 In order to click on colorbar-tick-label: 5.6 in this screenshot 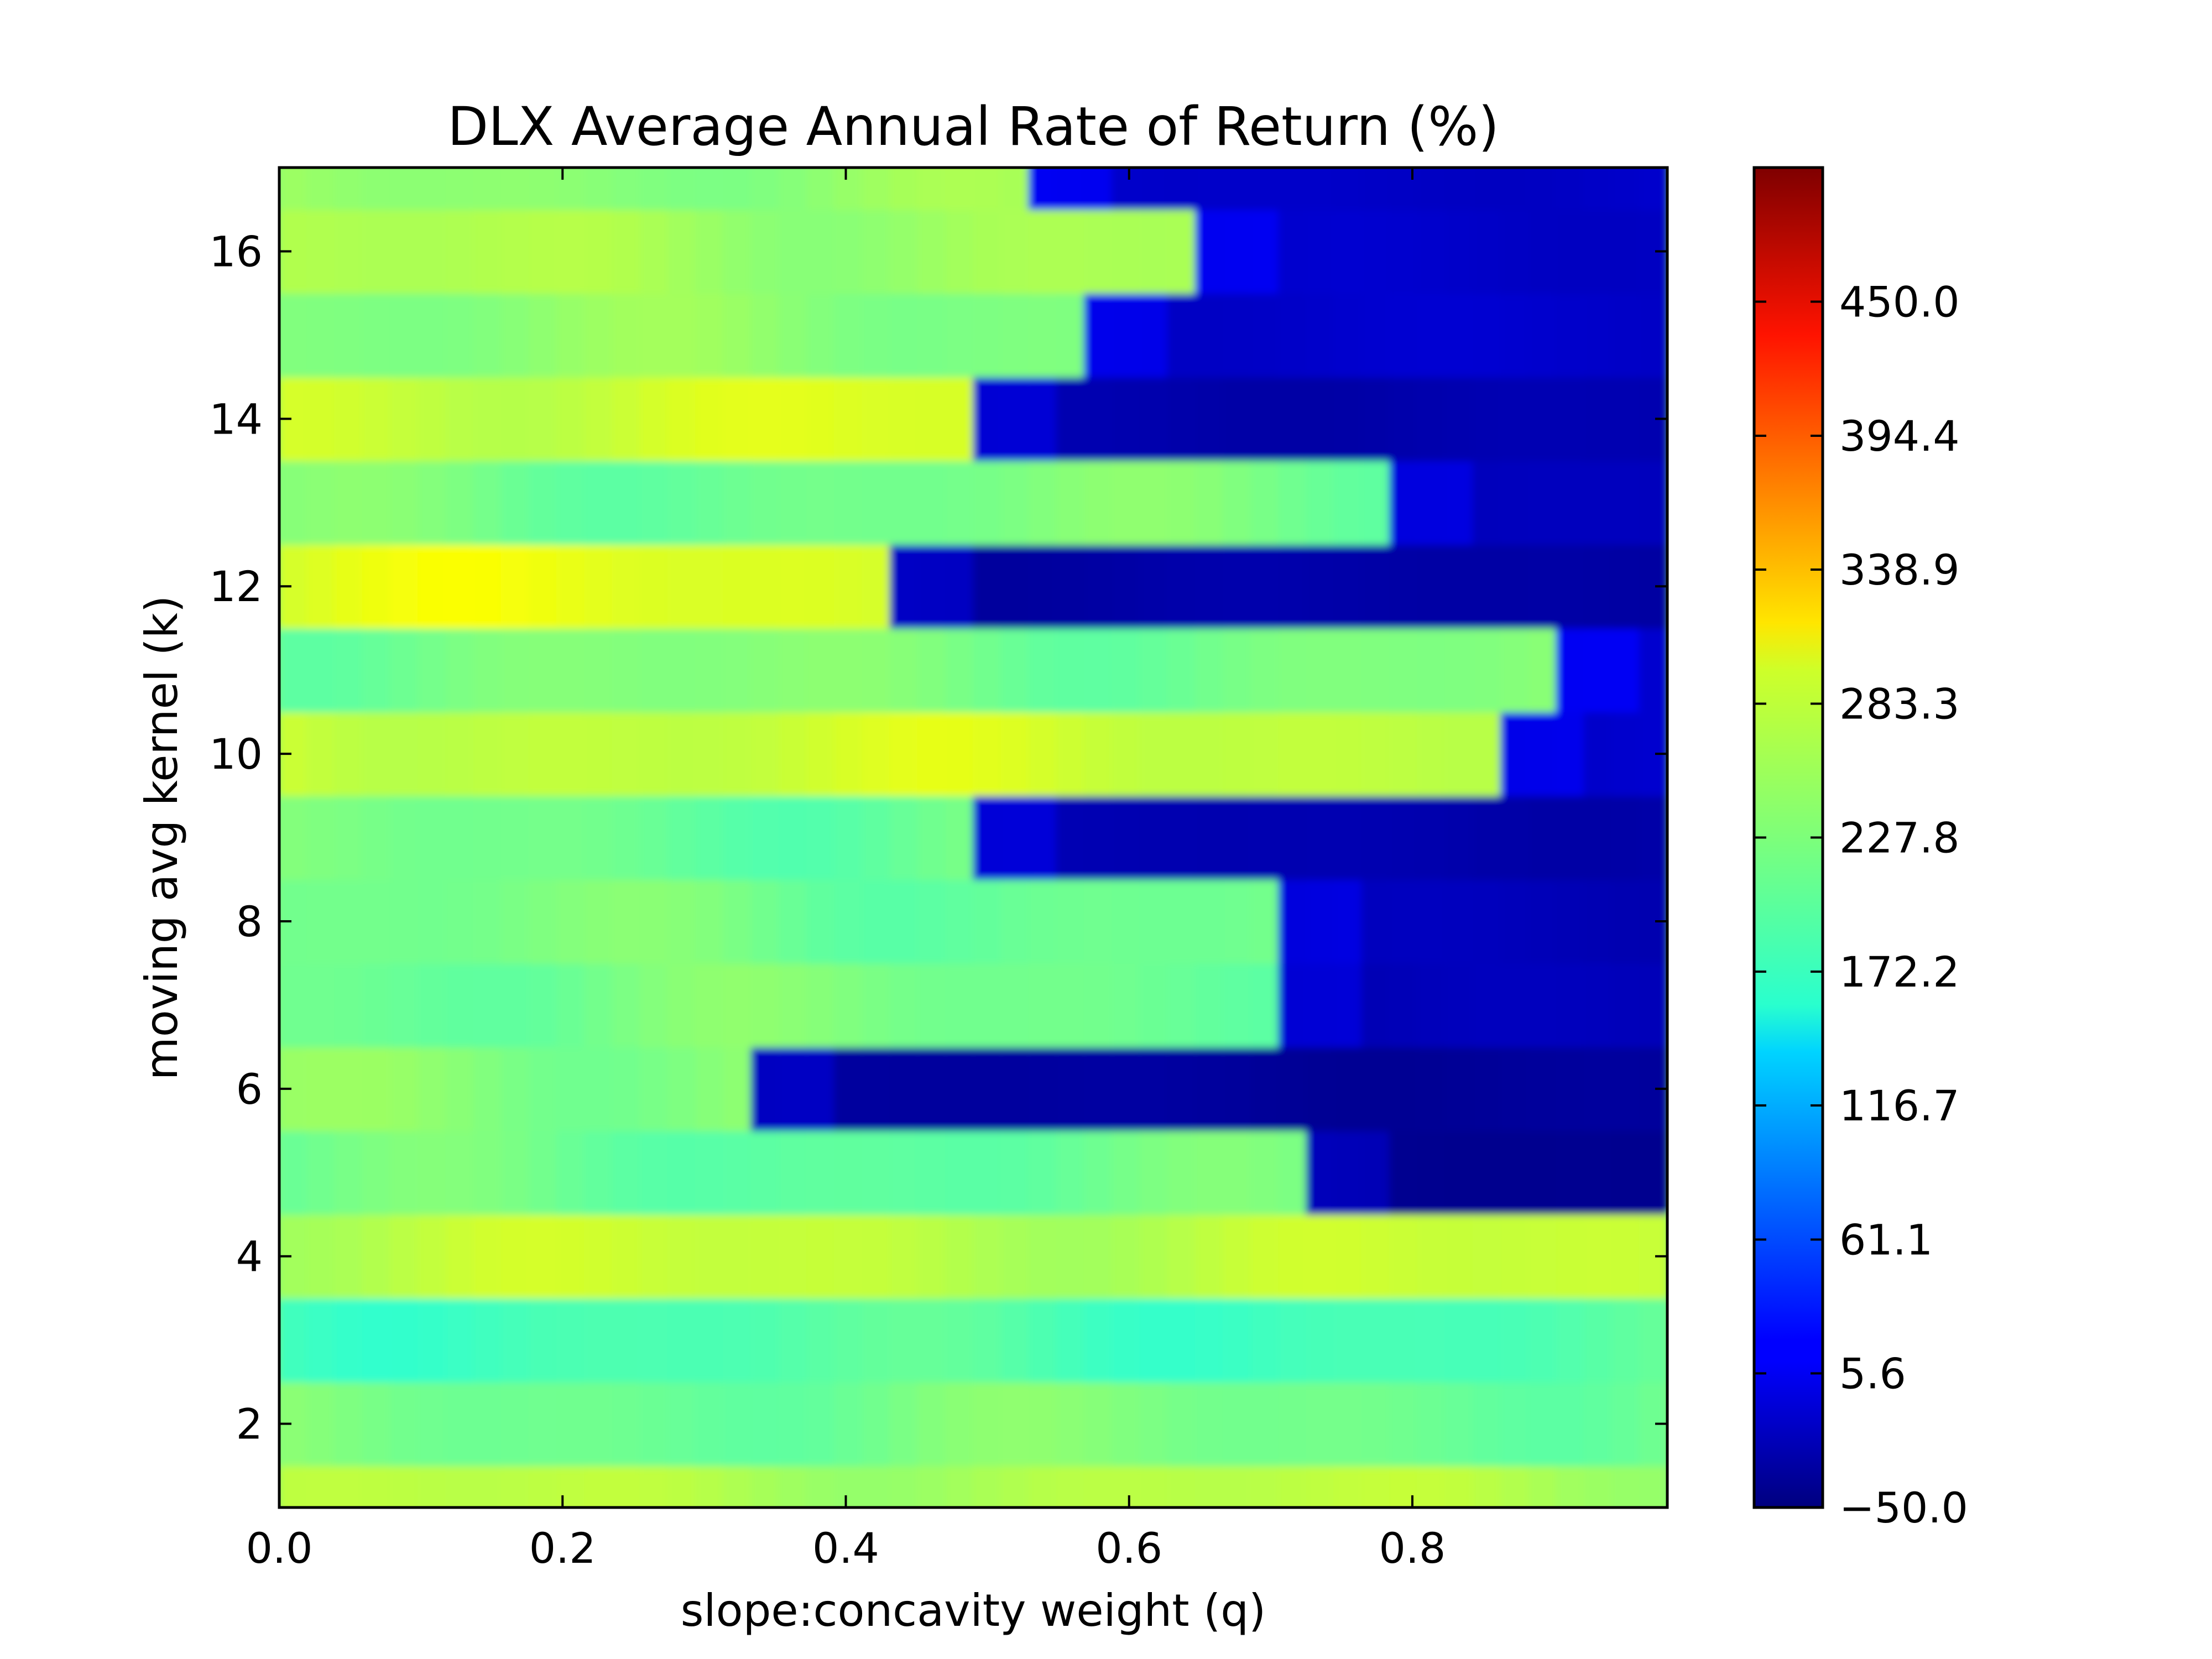, I will do `click(1873, 1374)`.